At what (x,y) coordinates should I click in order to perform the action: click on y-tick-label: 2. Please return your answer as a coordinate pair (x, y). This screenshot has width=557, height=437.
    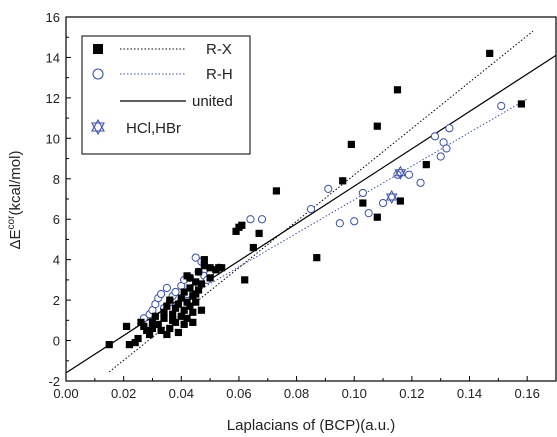
    Looking at the image, I should click on (56, 300).